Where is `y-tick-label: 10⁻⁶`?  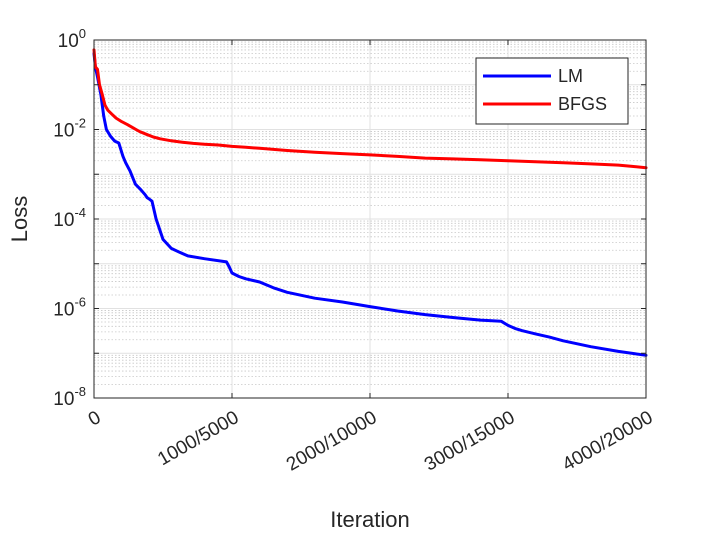
y-tick-label: 10⁻⁶ is located at coordinates (69, 308).